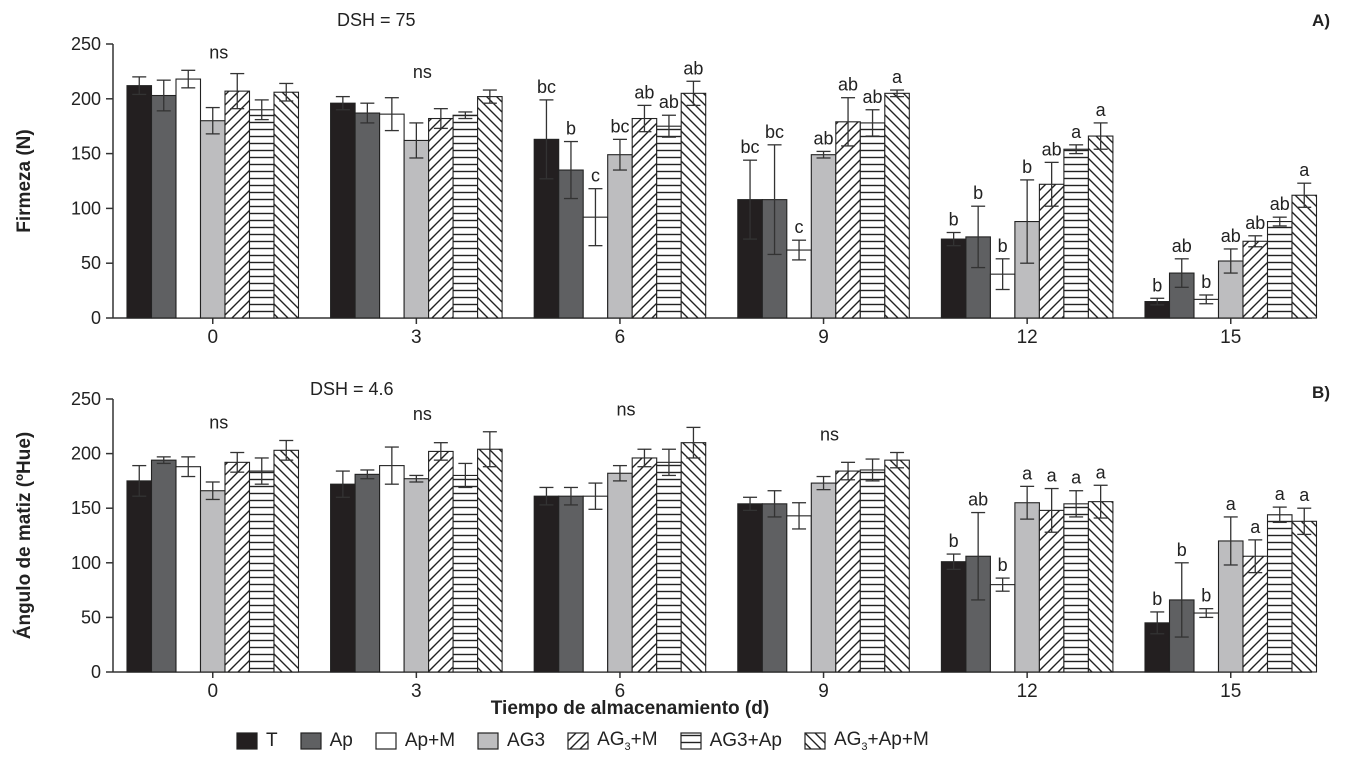  What do you see at coordinates (415, 741) in the screenshot?
I see `legend-item-ap-m: Ap+M` at bounding box center [415, 741].